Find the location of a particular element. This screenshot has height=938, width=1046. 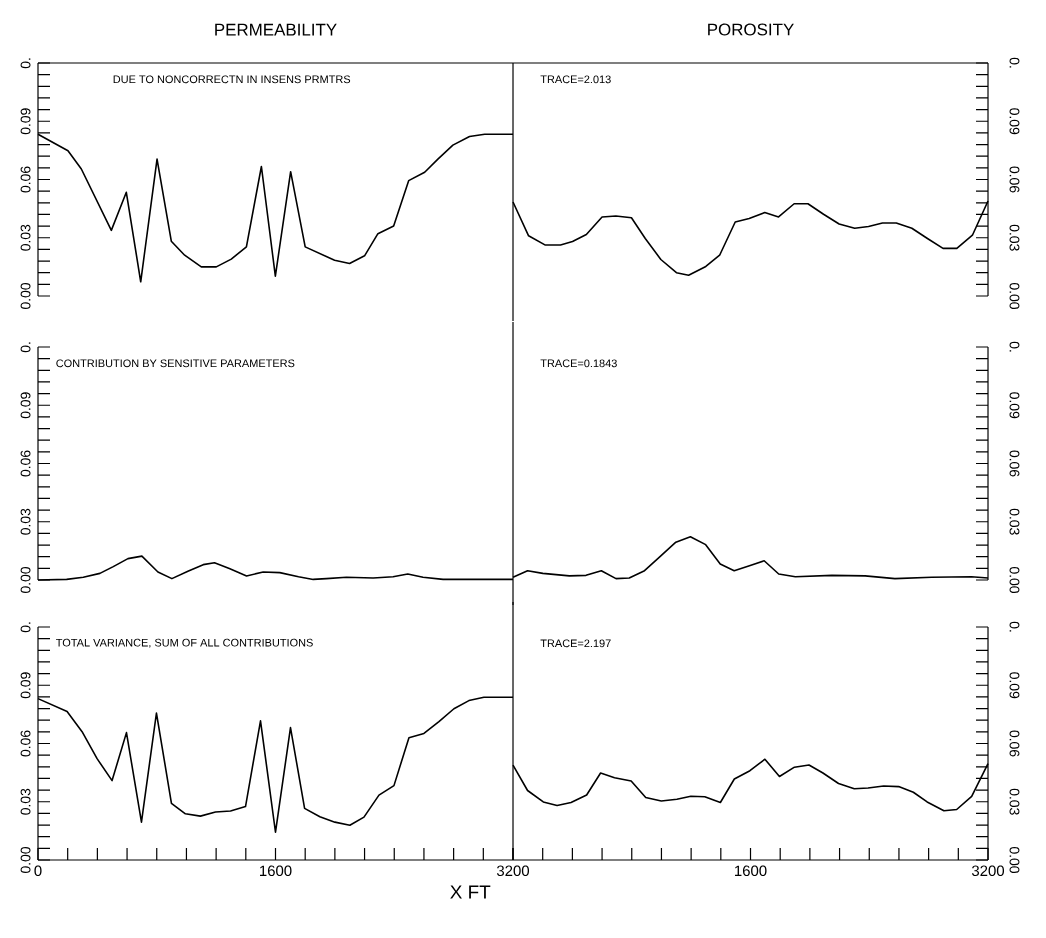

chart-title: POROSITY is located at coordinates (751, 29).